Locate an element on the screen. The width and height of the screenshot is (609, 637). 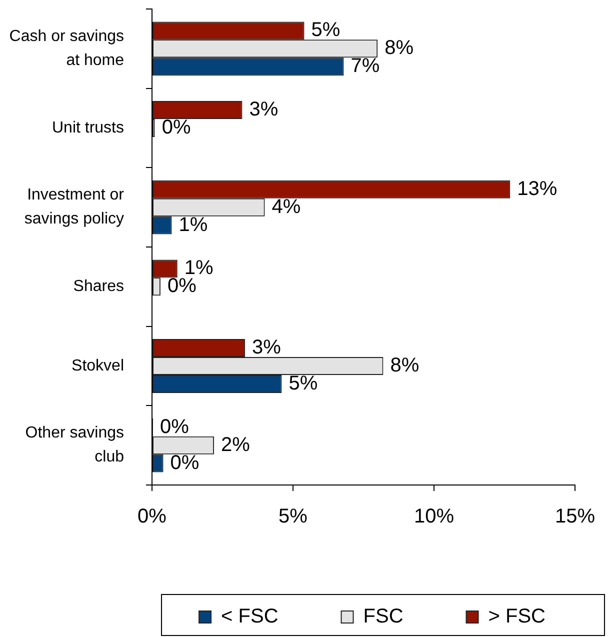
legend-label: < FSC is located at coordinates (249, 617).